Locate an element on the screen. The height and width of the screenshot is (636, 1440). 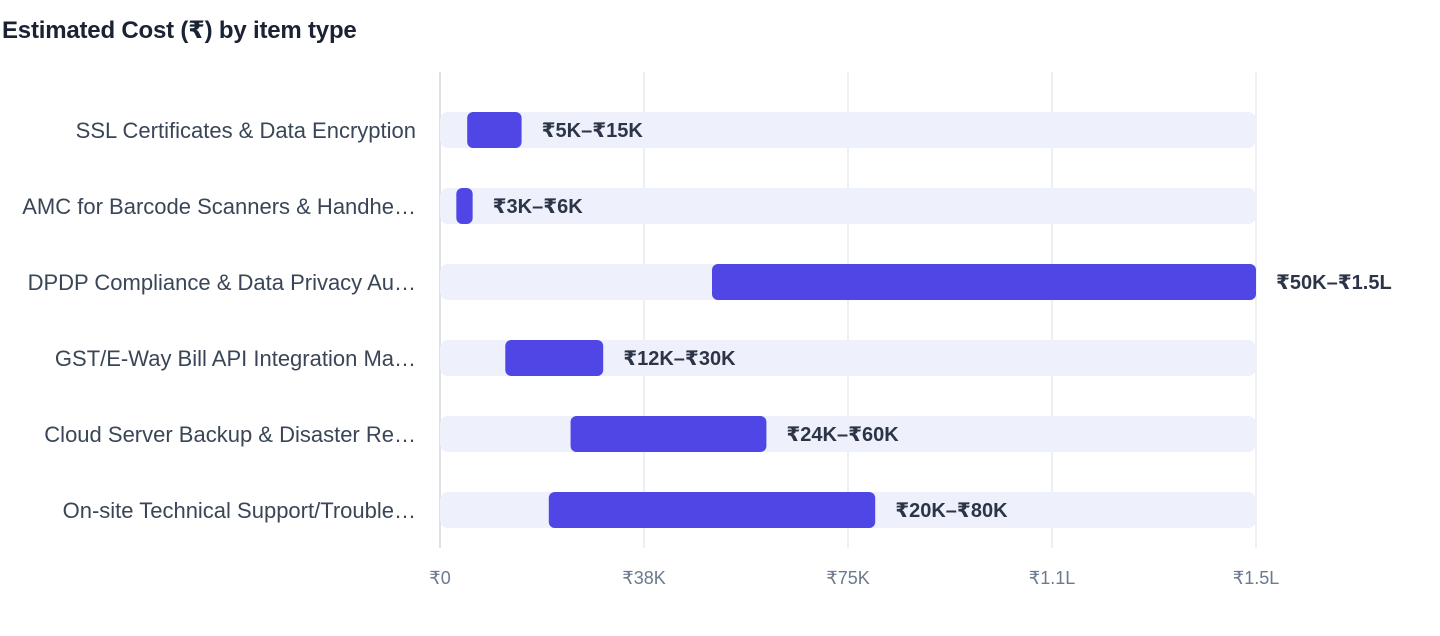
x-tick-label: ₹75K is located at coordinates (847, 578).